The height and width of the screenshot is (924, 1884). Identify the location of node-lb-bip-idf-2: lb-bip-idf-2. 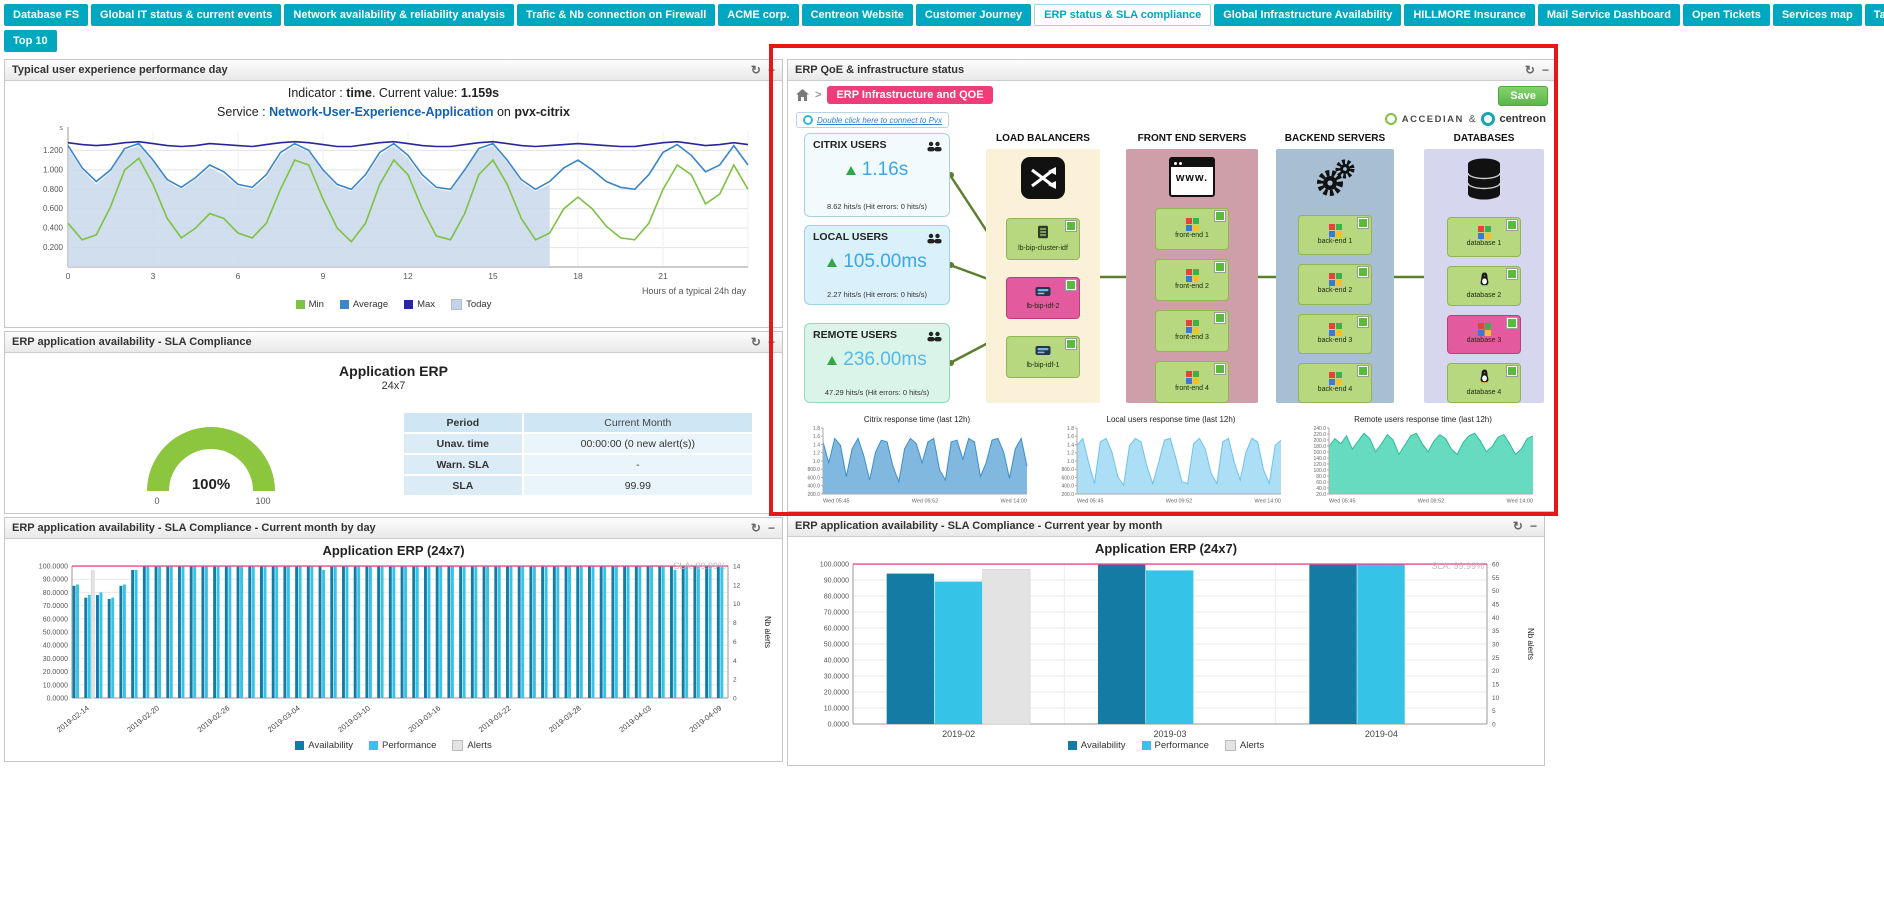
(1043, 298).